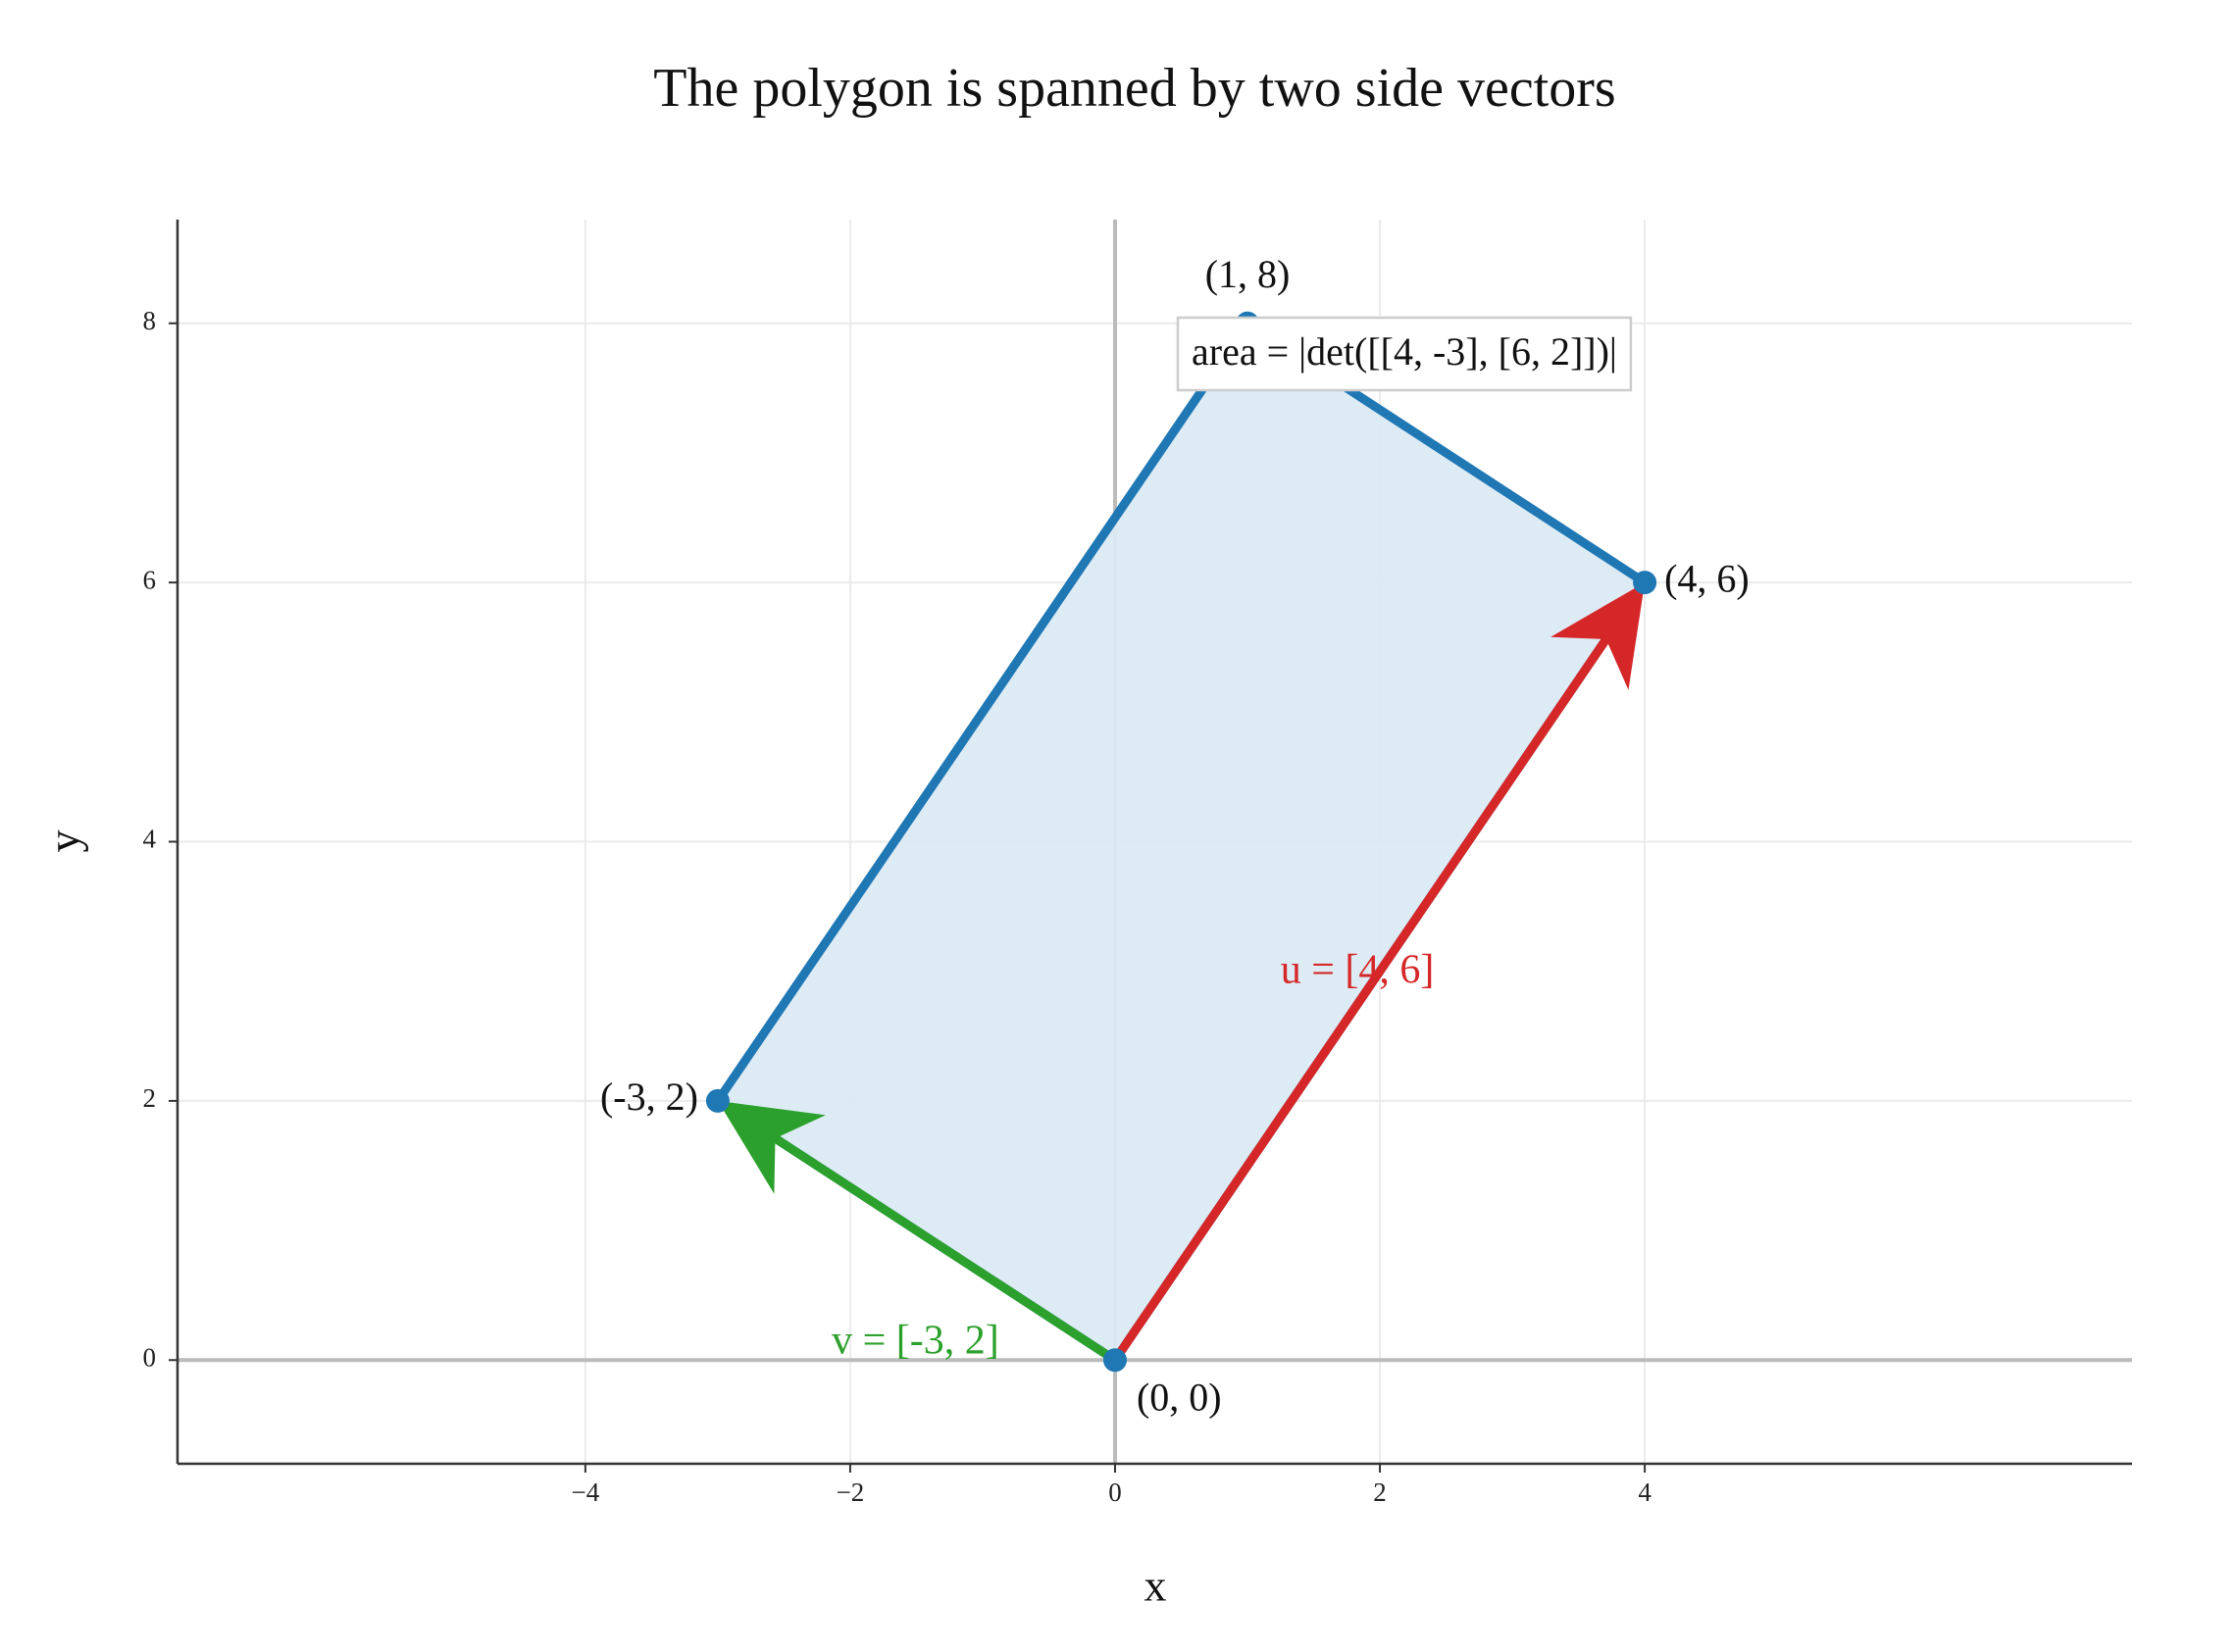  I want to click on vector-label: u = [4, 6], so click(1358, 969).